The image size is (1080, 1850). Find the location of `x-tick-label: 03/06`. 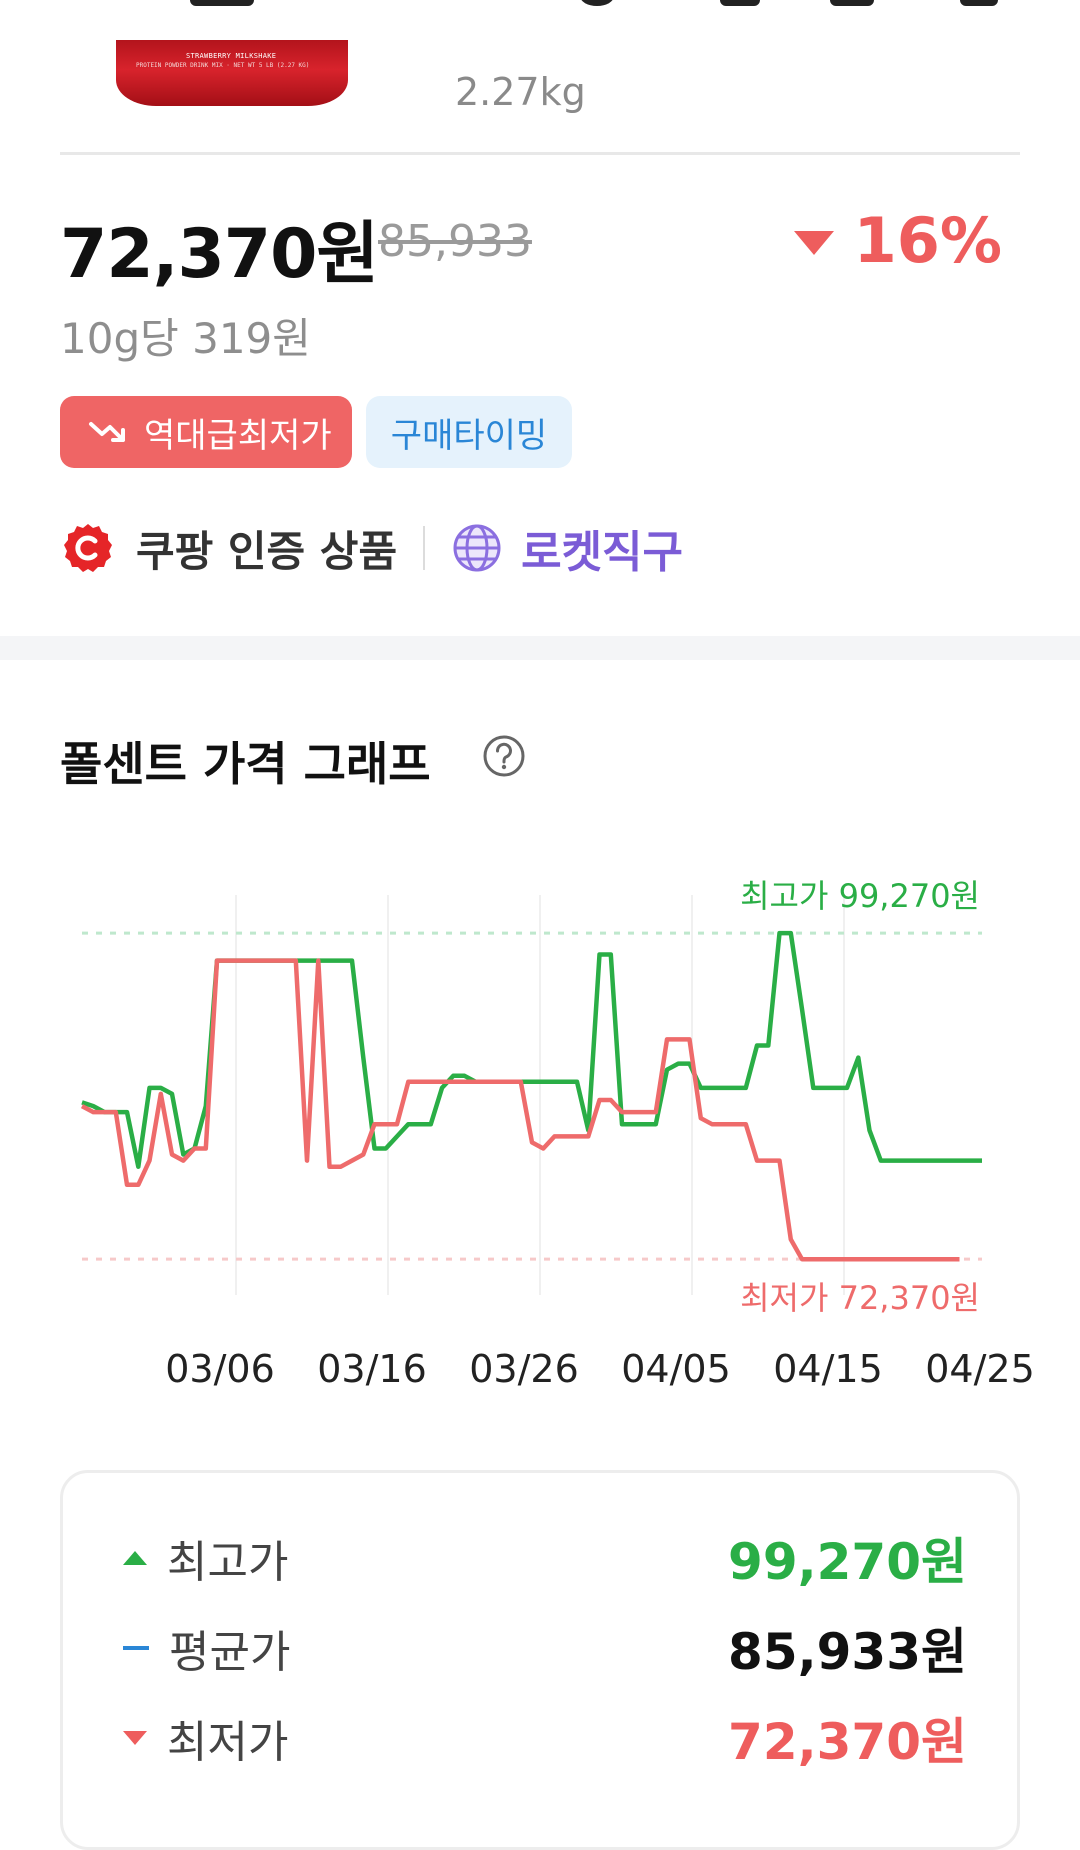

x-tick-label: 03/06 is located at coordinates (220, 1369).